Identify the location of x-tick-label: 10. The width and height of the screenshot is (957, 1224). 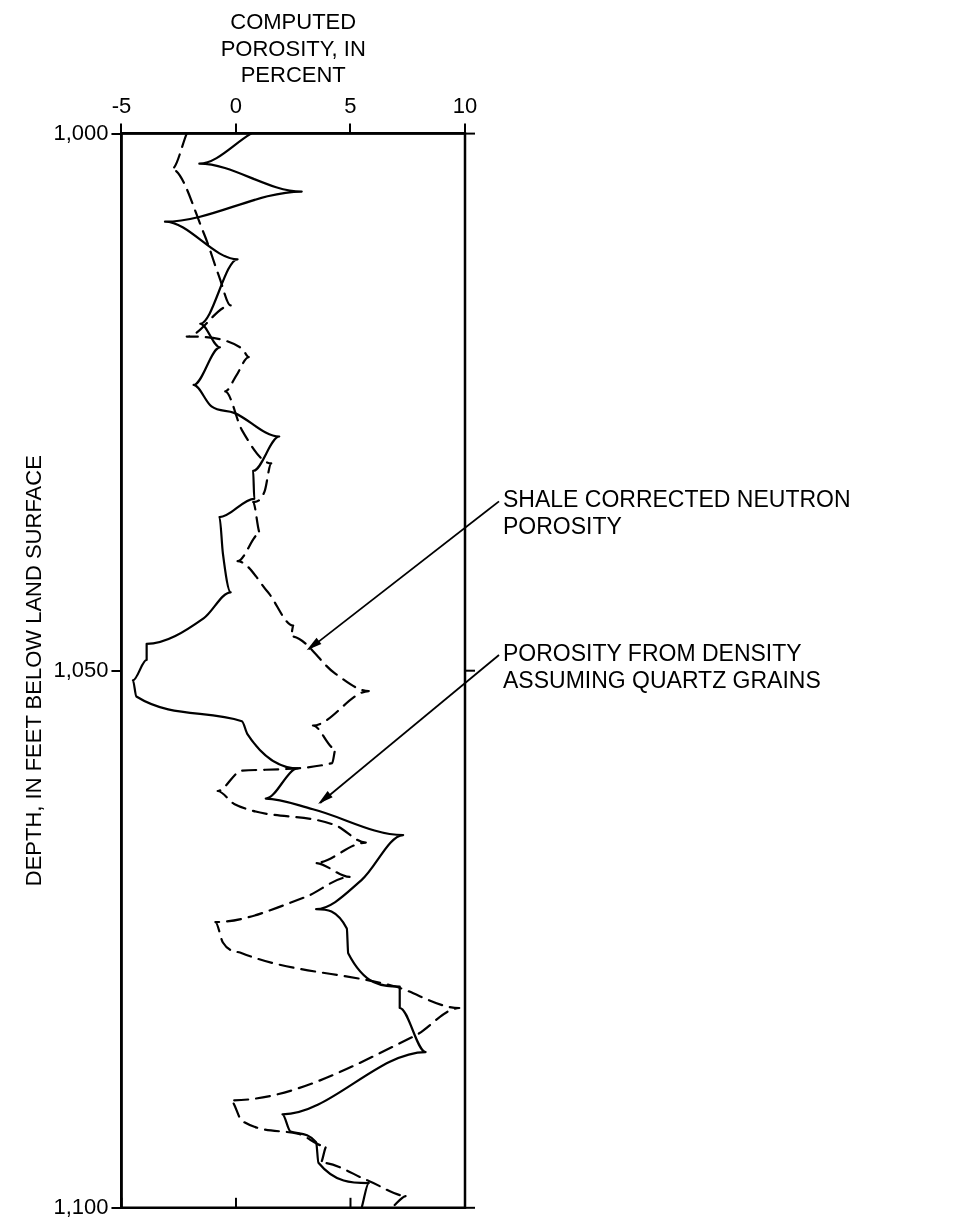
(465, 106).